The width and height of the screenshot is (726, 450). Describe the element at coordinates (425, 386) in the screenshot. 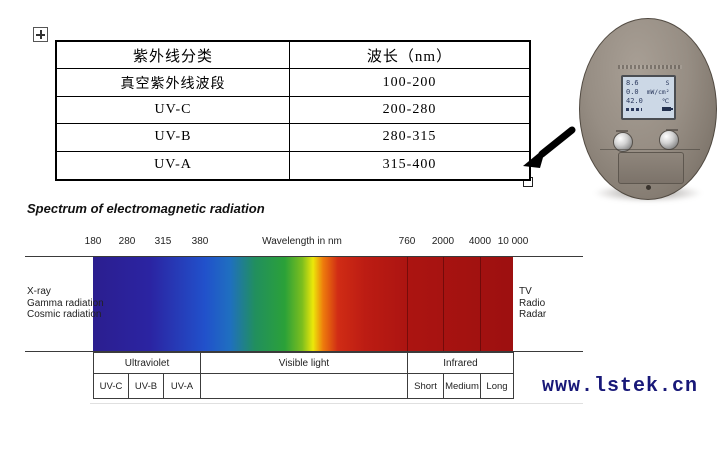

I see `subregion-short: Short` at that location.